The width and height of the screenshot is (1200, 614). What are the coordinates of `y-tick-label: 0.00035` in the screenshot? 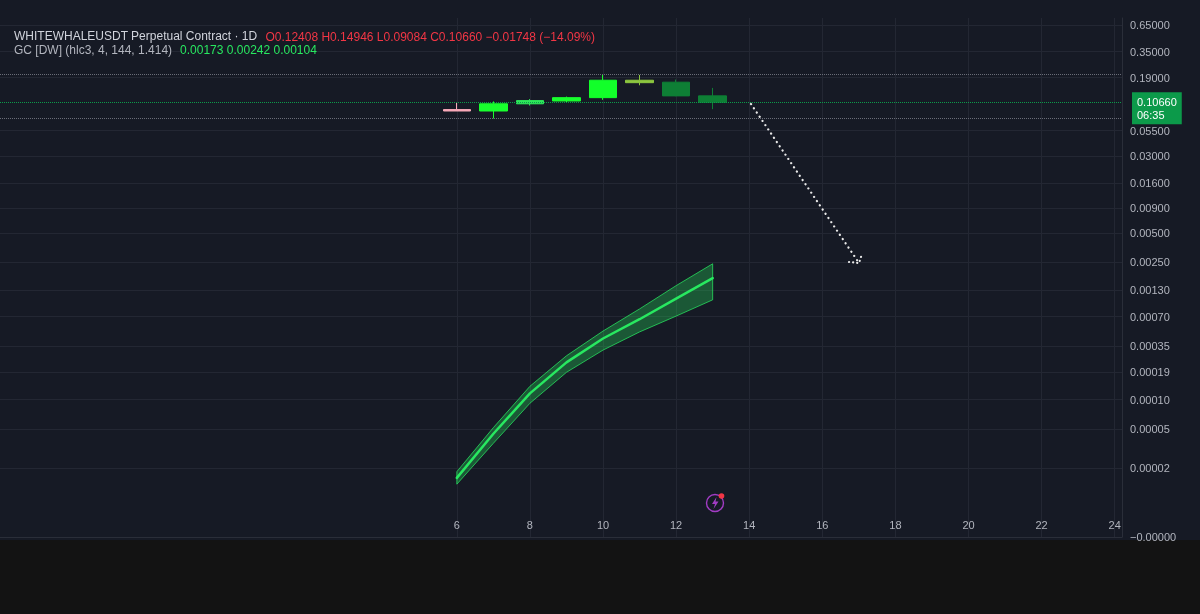 It's located at (1150, 346).